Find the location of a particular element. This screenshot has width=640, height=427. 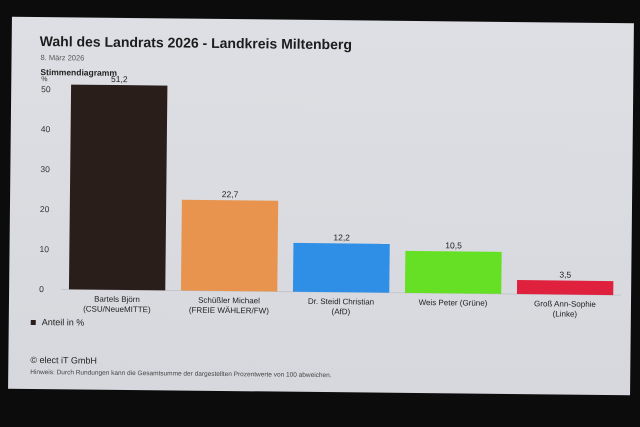

copyright-text: © elect iT GmbH is located at coordinates (63, 360).